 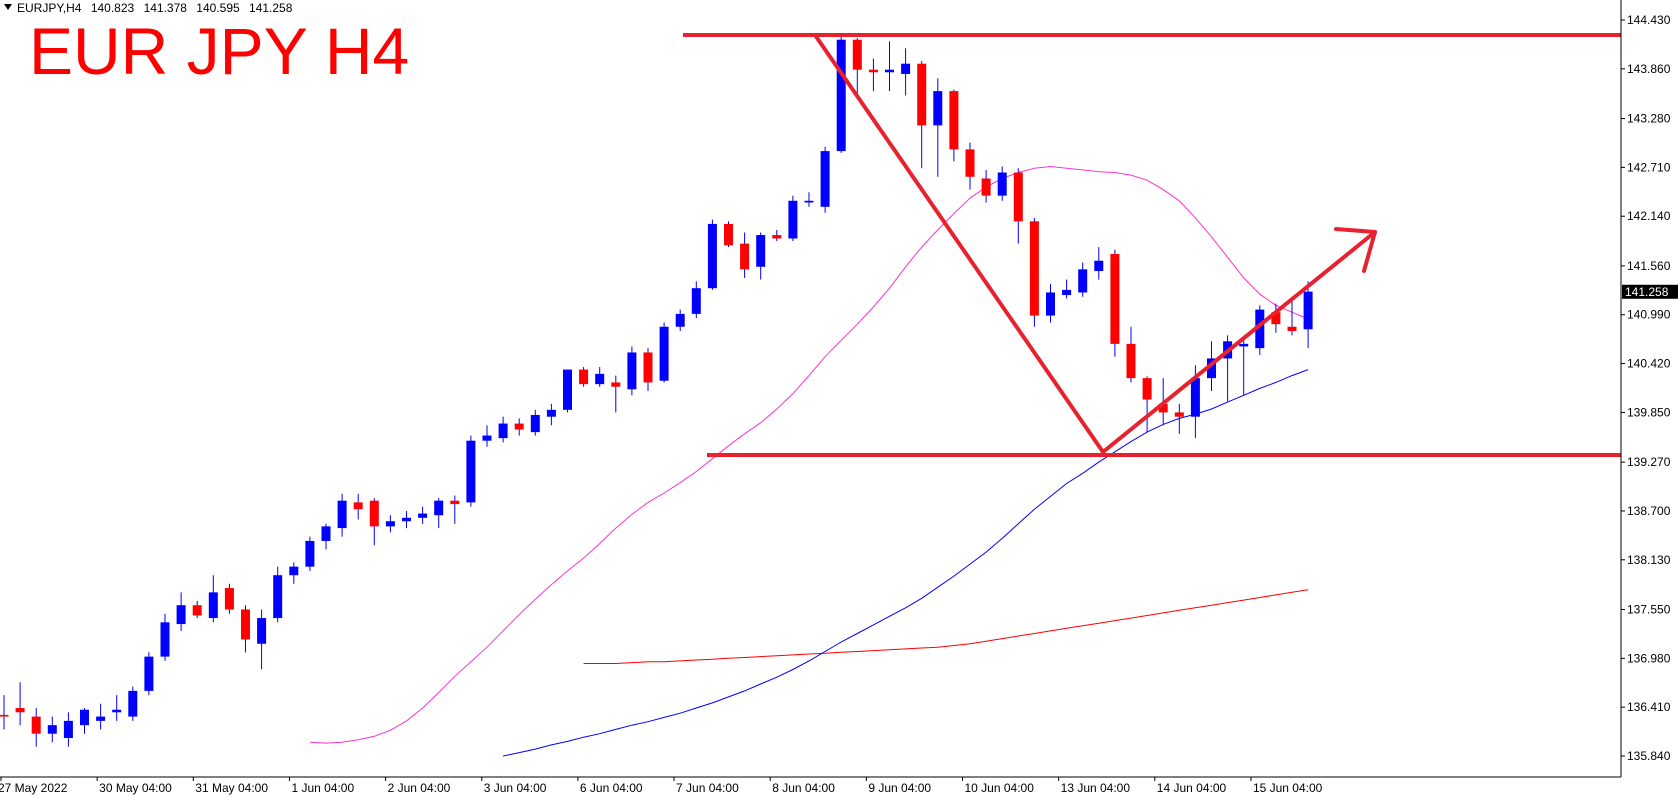 What do you see at coordinates (1288, 788) in the screenshot?
I see `x-tick-label: 15 Jun 04:00` at bounding box center [1288, 788].